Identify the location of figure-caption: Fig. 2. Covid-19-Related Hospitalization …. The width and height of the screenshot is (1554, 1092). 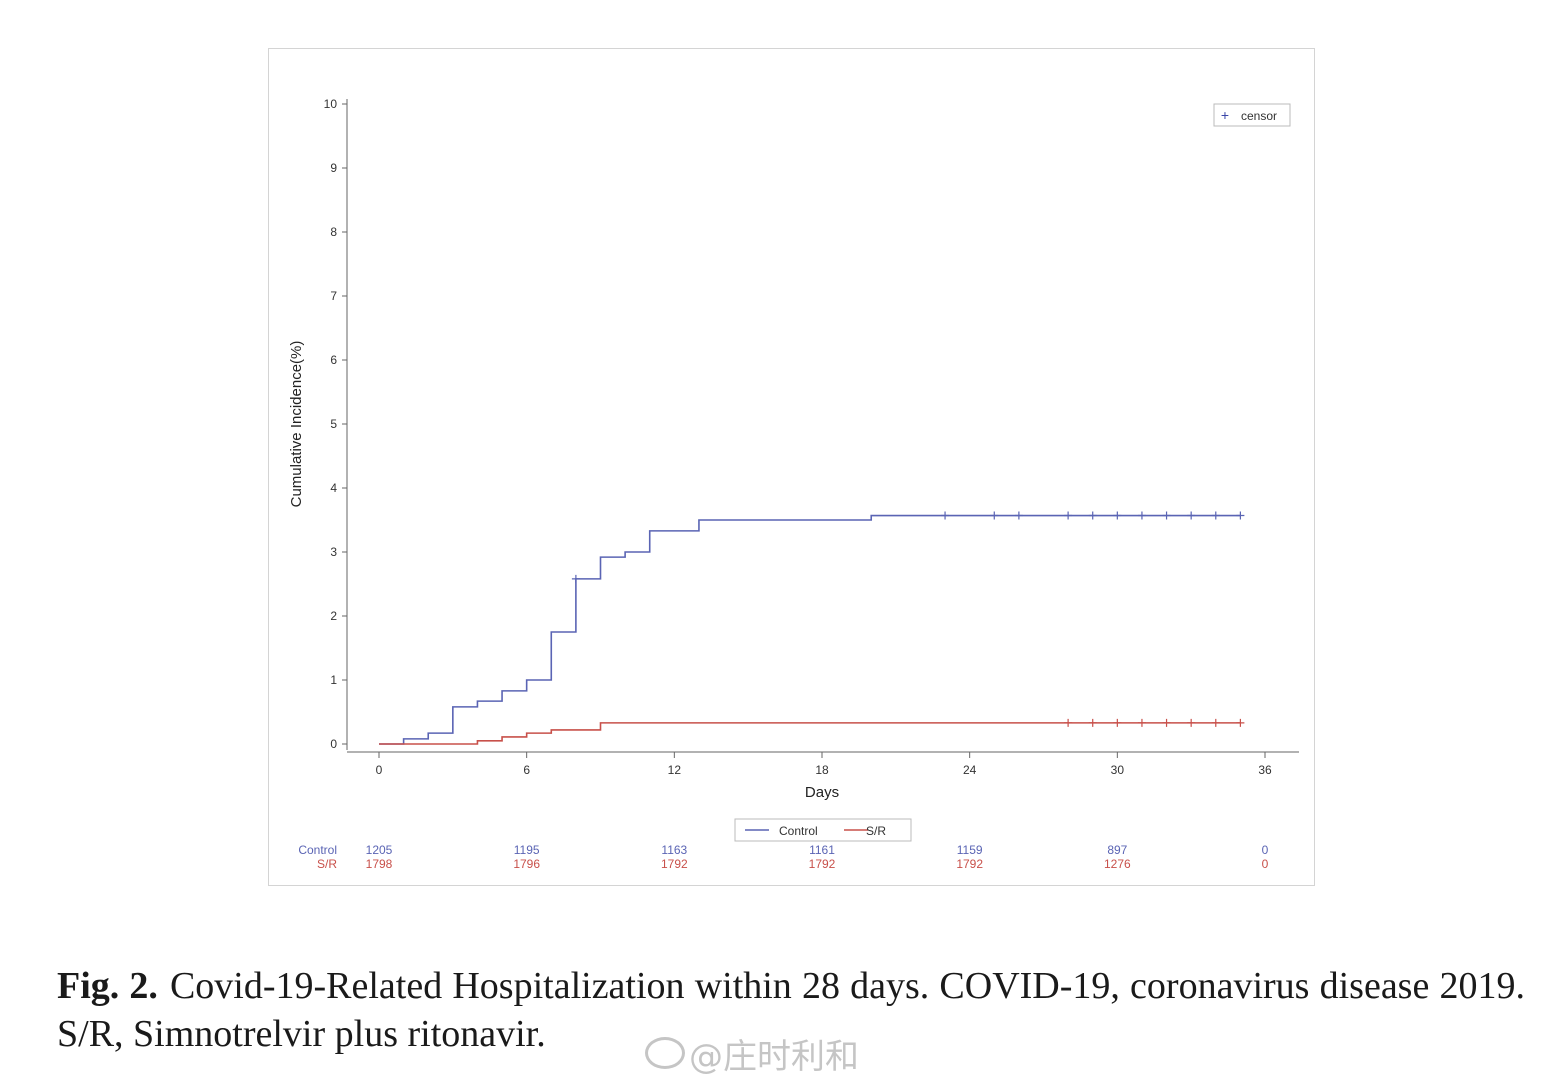
(791, 1010).